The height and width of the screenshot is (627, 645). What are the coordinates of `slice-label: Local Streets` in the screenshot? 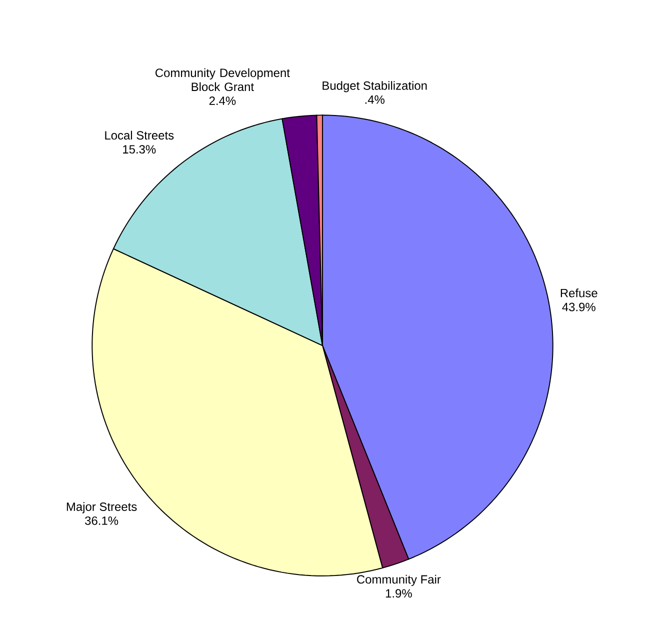 It's located at (139, 135).